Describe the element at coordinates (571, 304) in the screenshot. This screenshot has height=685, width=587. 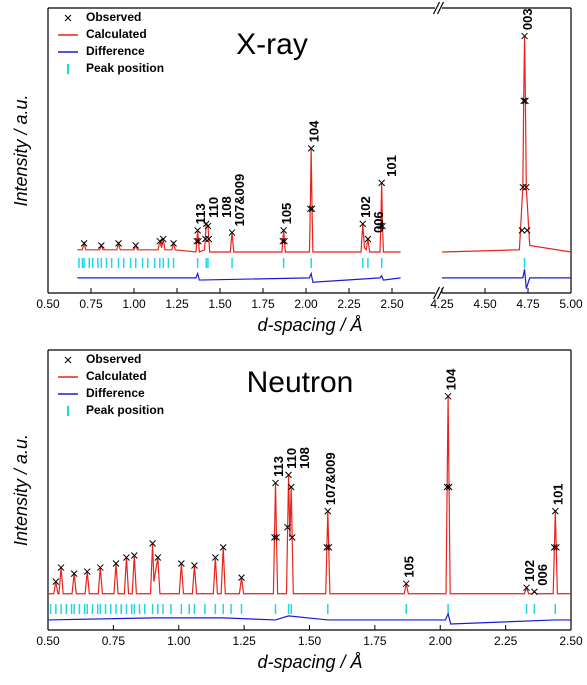
I see `x-tick-label: 5.00` at that location.